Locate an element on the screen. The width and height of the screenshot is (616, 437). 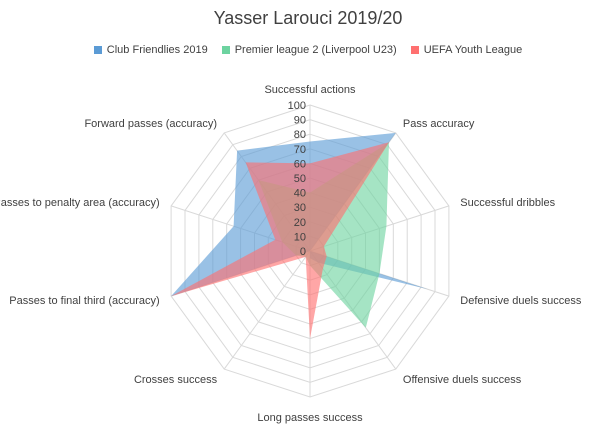
category-label-9: Forward passes (accuracy) is located at coordinates (150, 124).